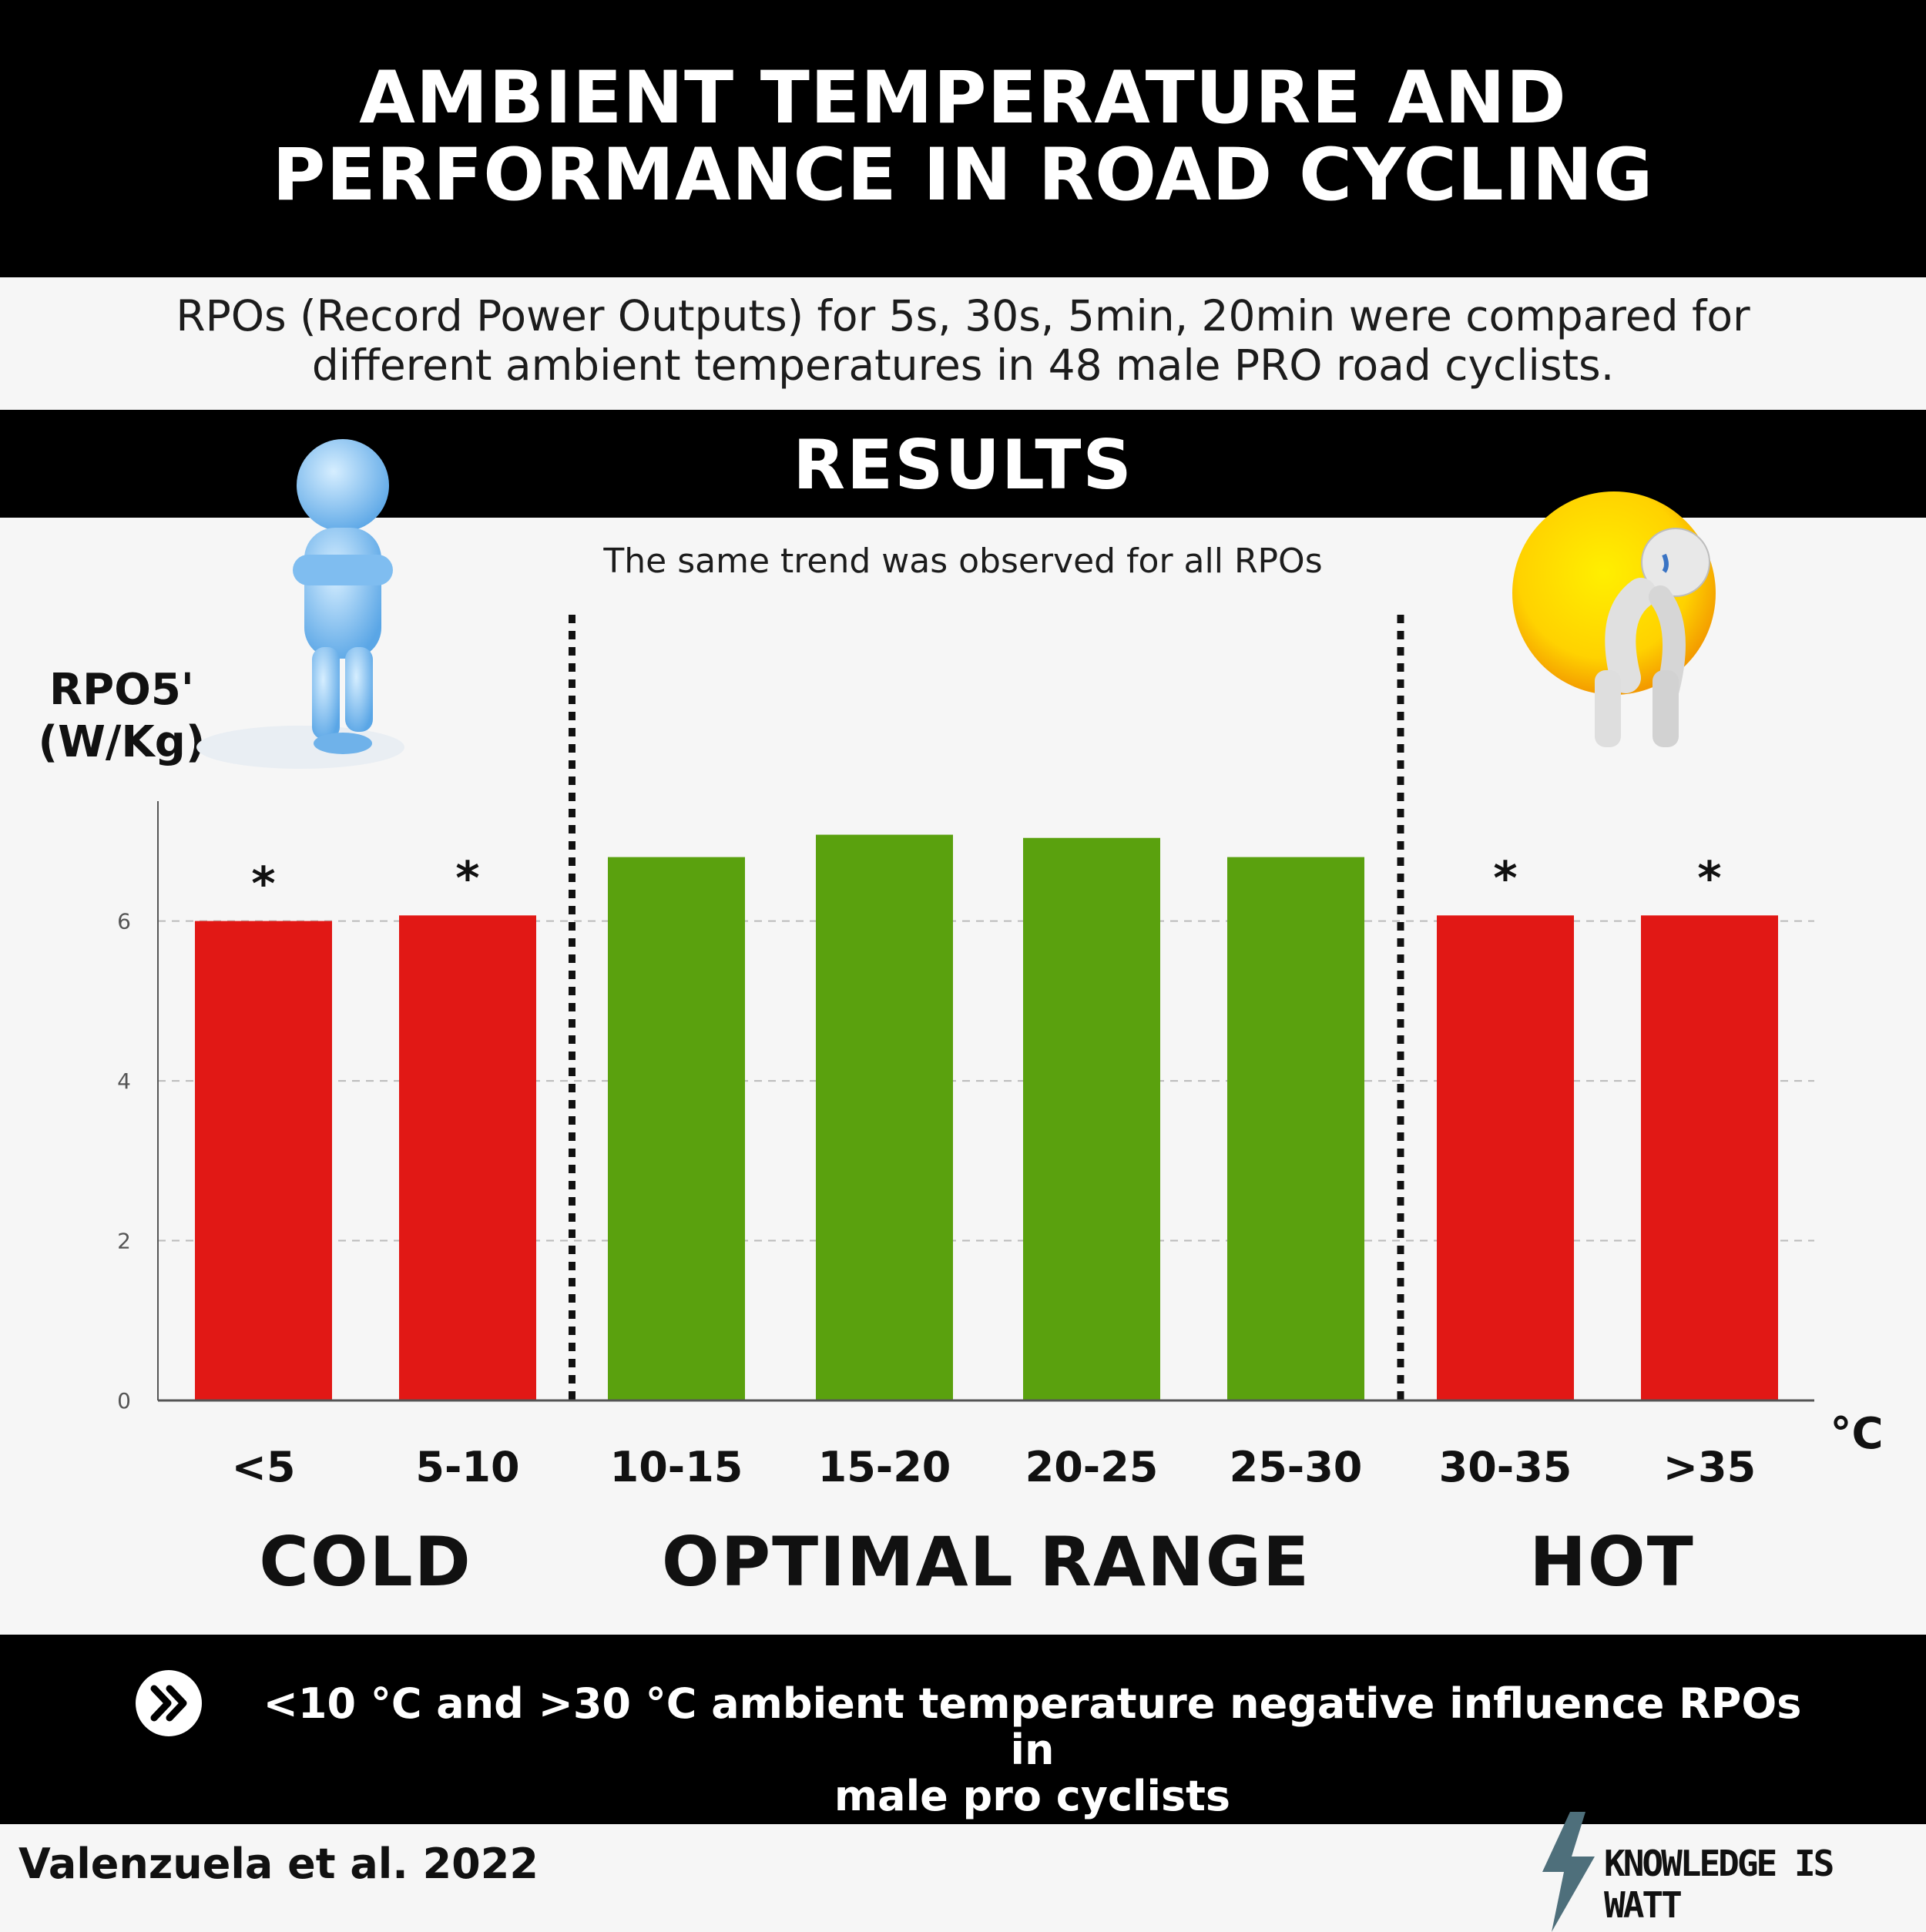 The height and width of the screenshot is (1932, 1926). I want to click on x-category-label: 5-10, so click(467, 1467).